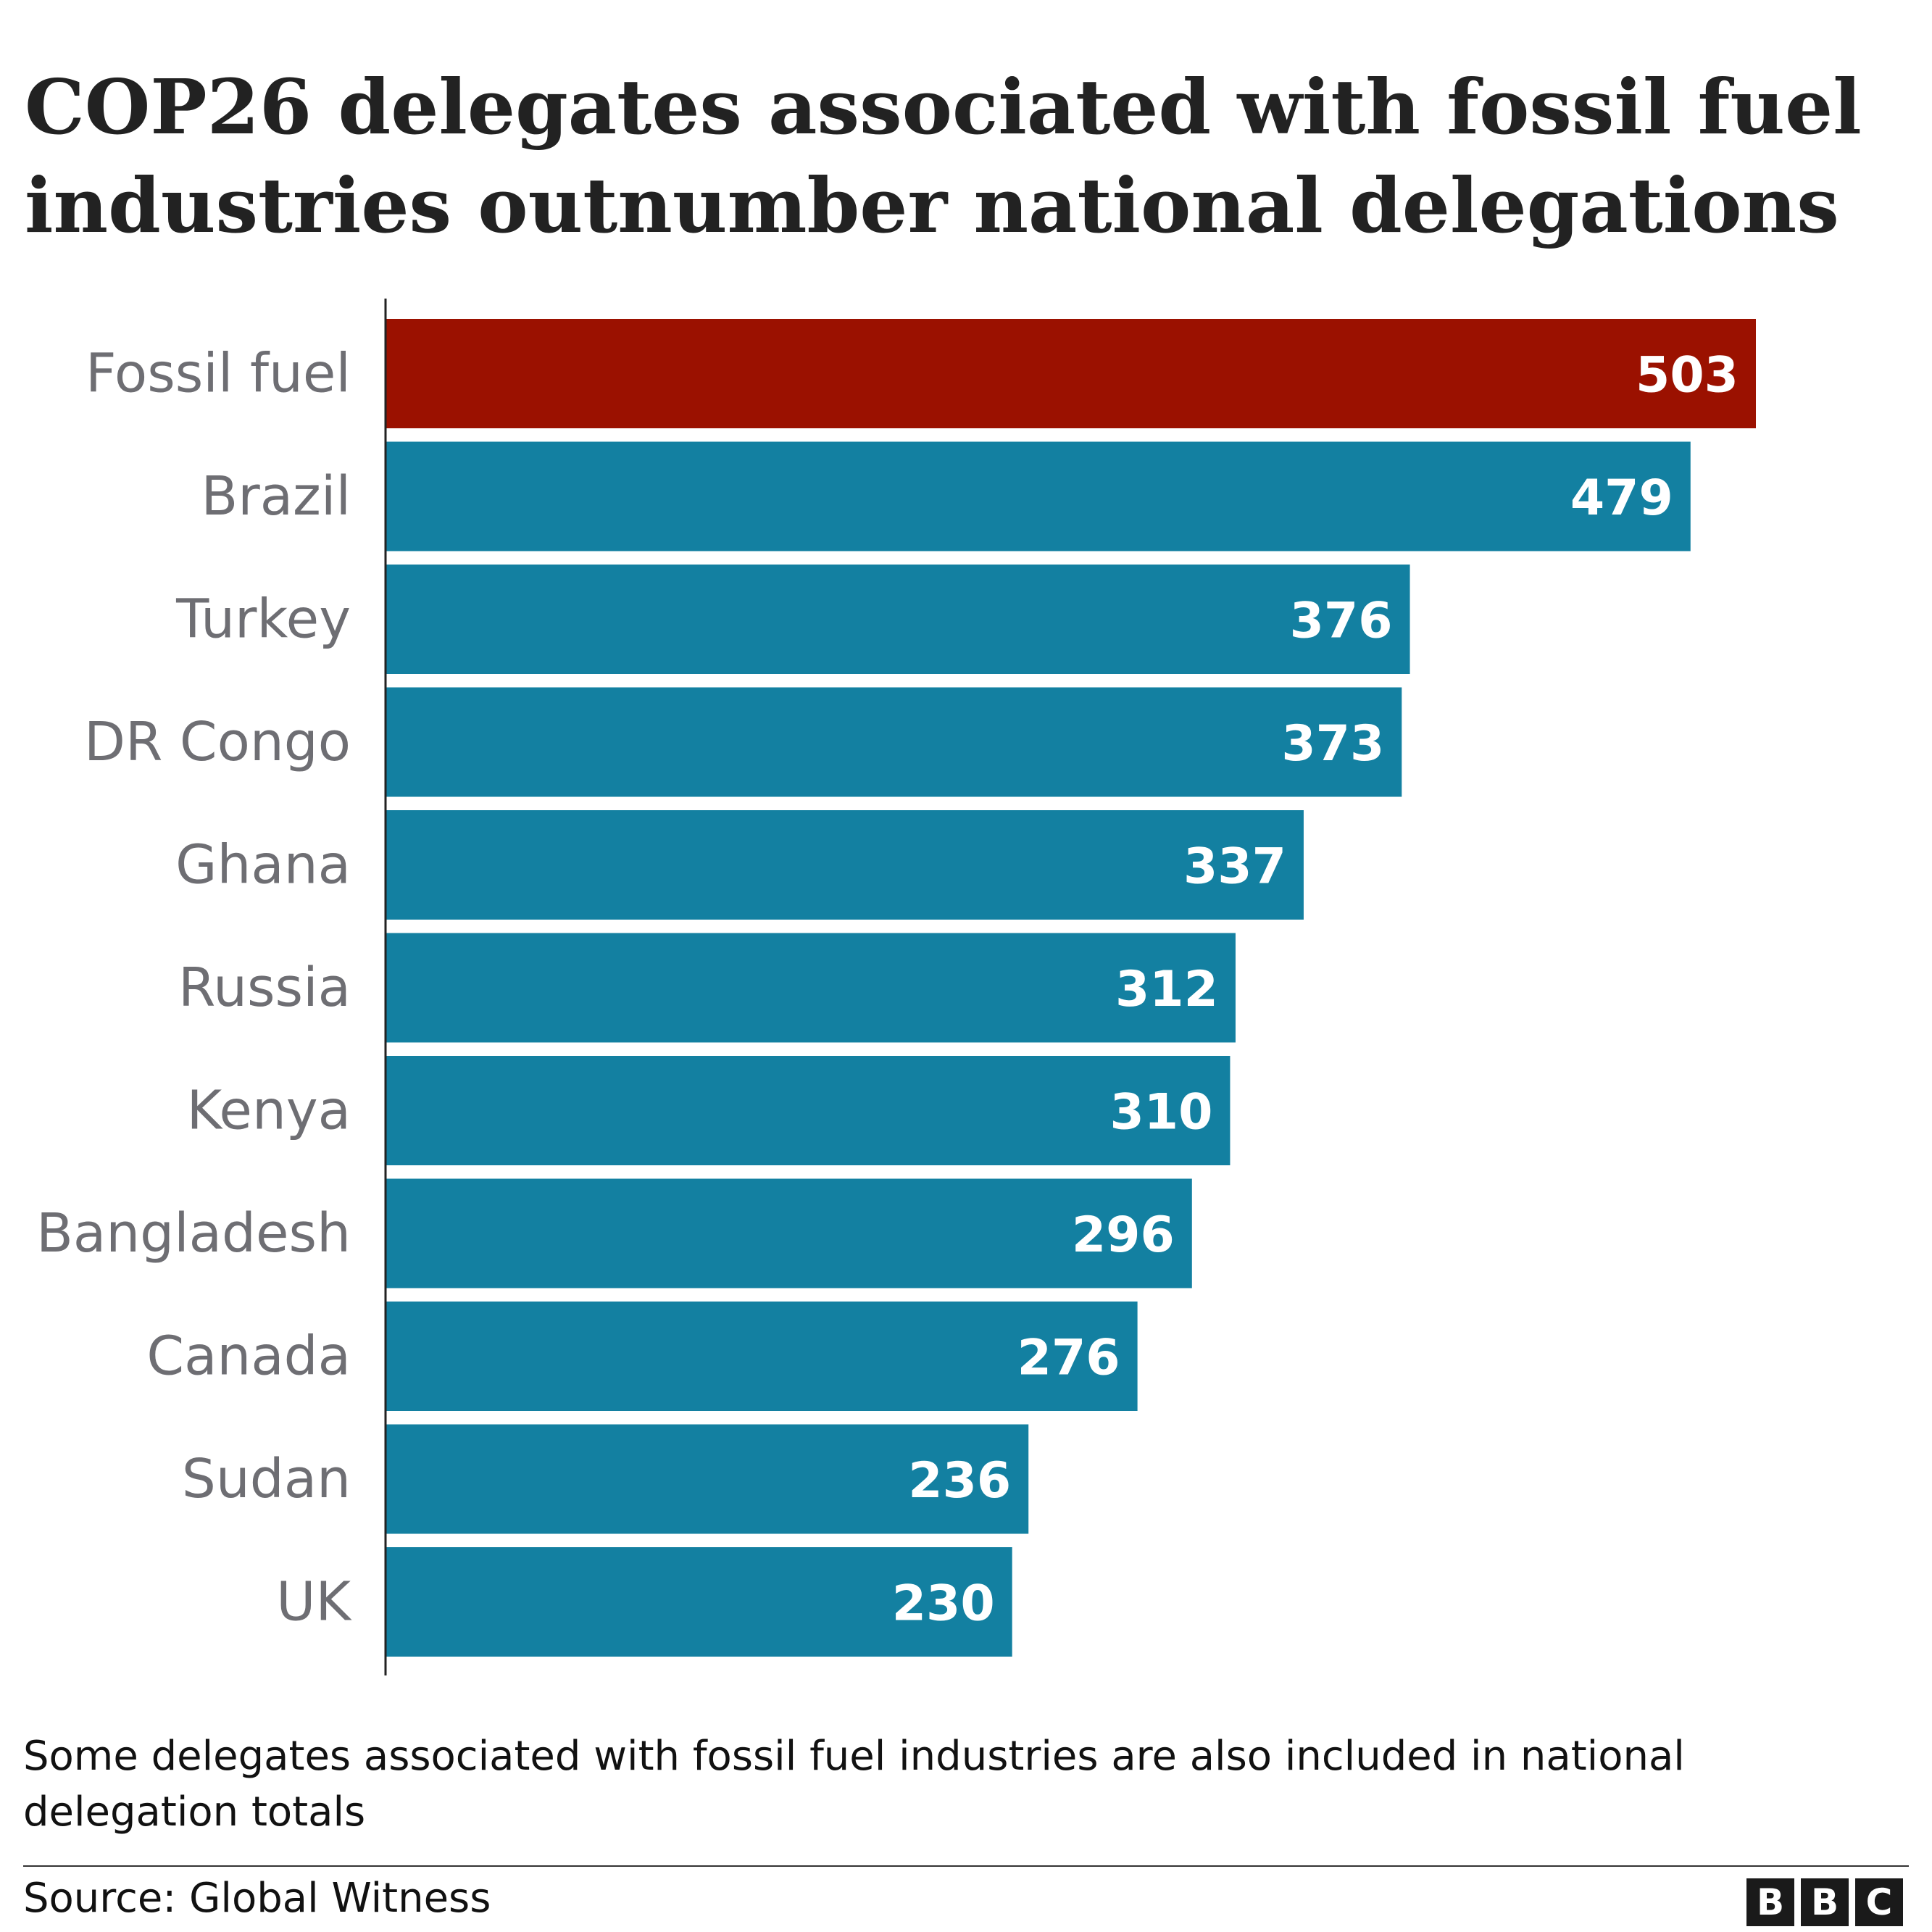 The image size is (1932, 1932). I want to click on logo-letter-2: B, so click(1825, 1902).